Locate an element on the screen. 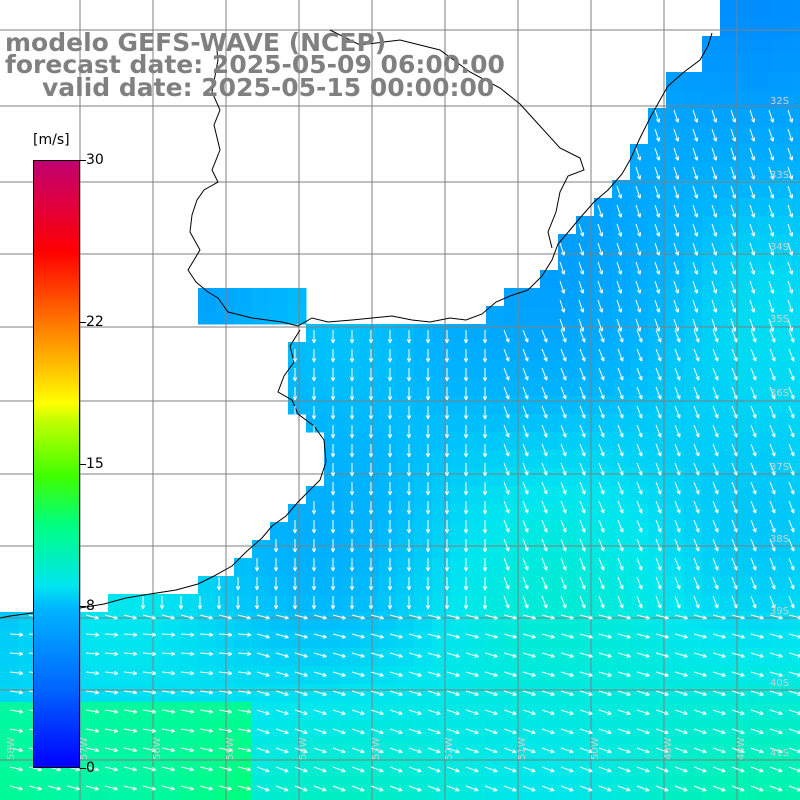 Image resolution: width=800 pixels, height=800 pixels. colorbar-tick is located at coordinates (83, 160).